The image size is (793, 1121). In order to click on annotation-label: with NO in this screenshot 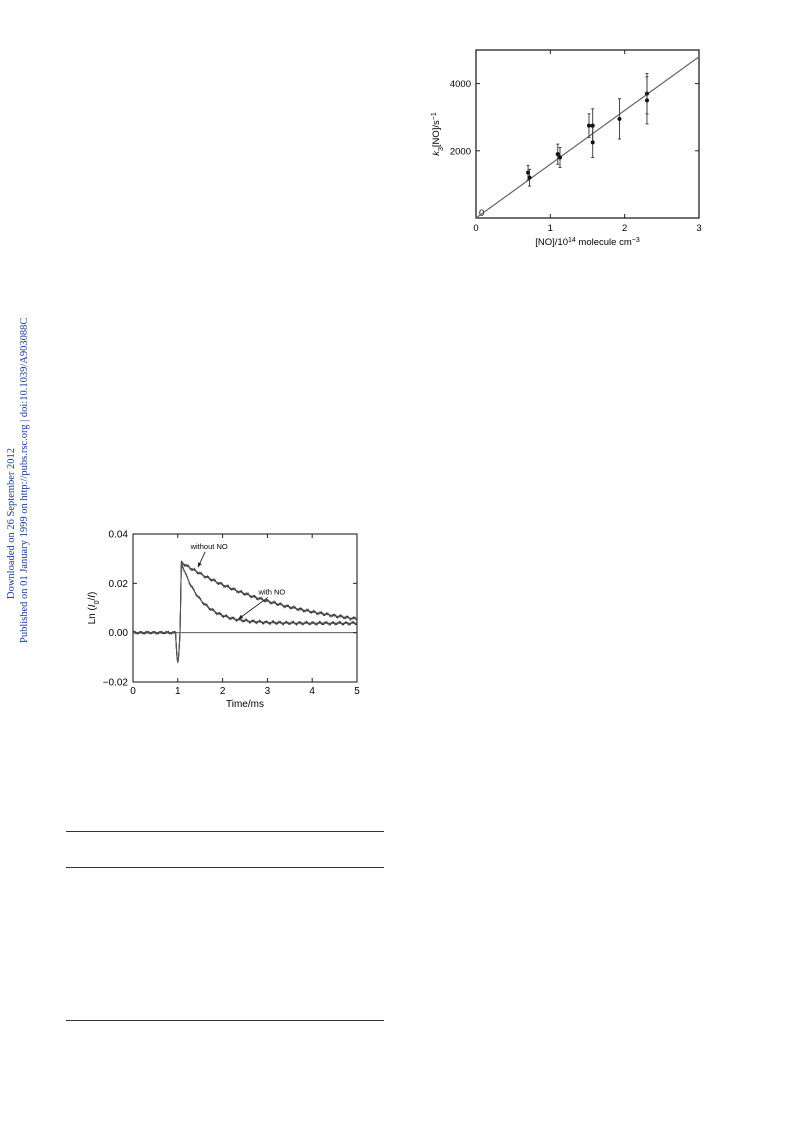, I will do `click(272, 591)`.